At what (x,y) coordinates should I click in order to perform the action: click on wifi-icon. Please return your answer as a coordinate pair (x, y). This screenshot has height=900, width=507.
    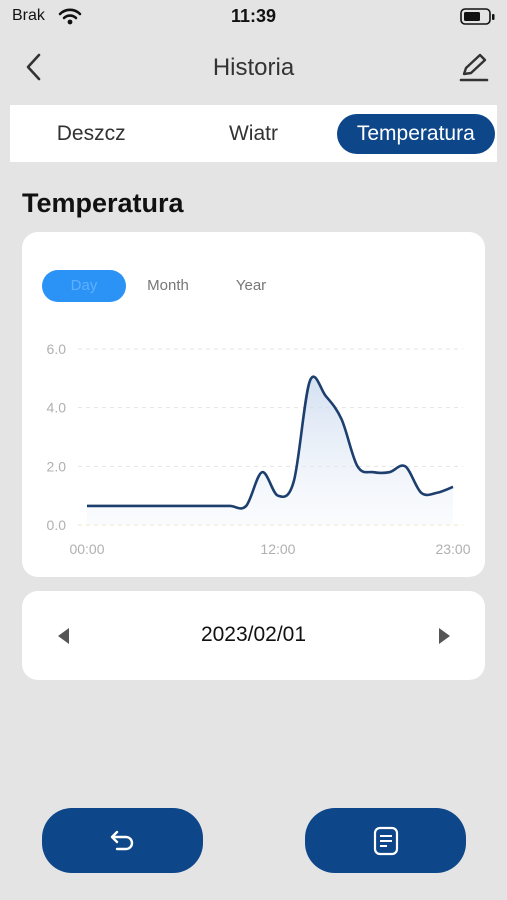
    Looking at the image, I should click on (70, 16).